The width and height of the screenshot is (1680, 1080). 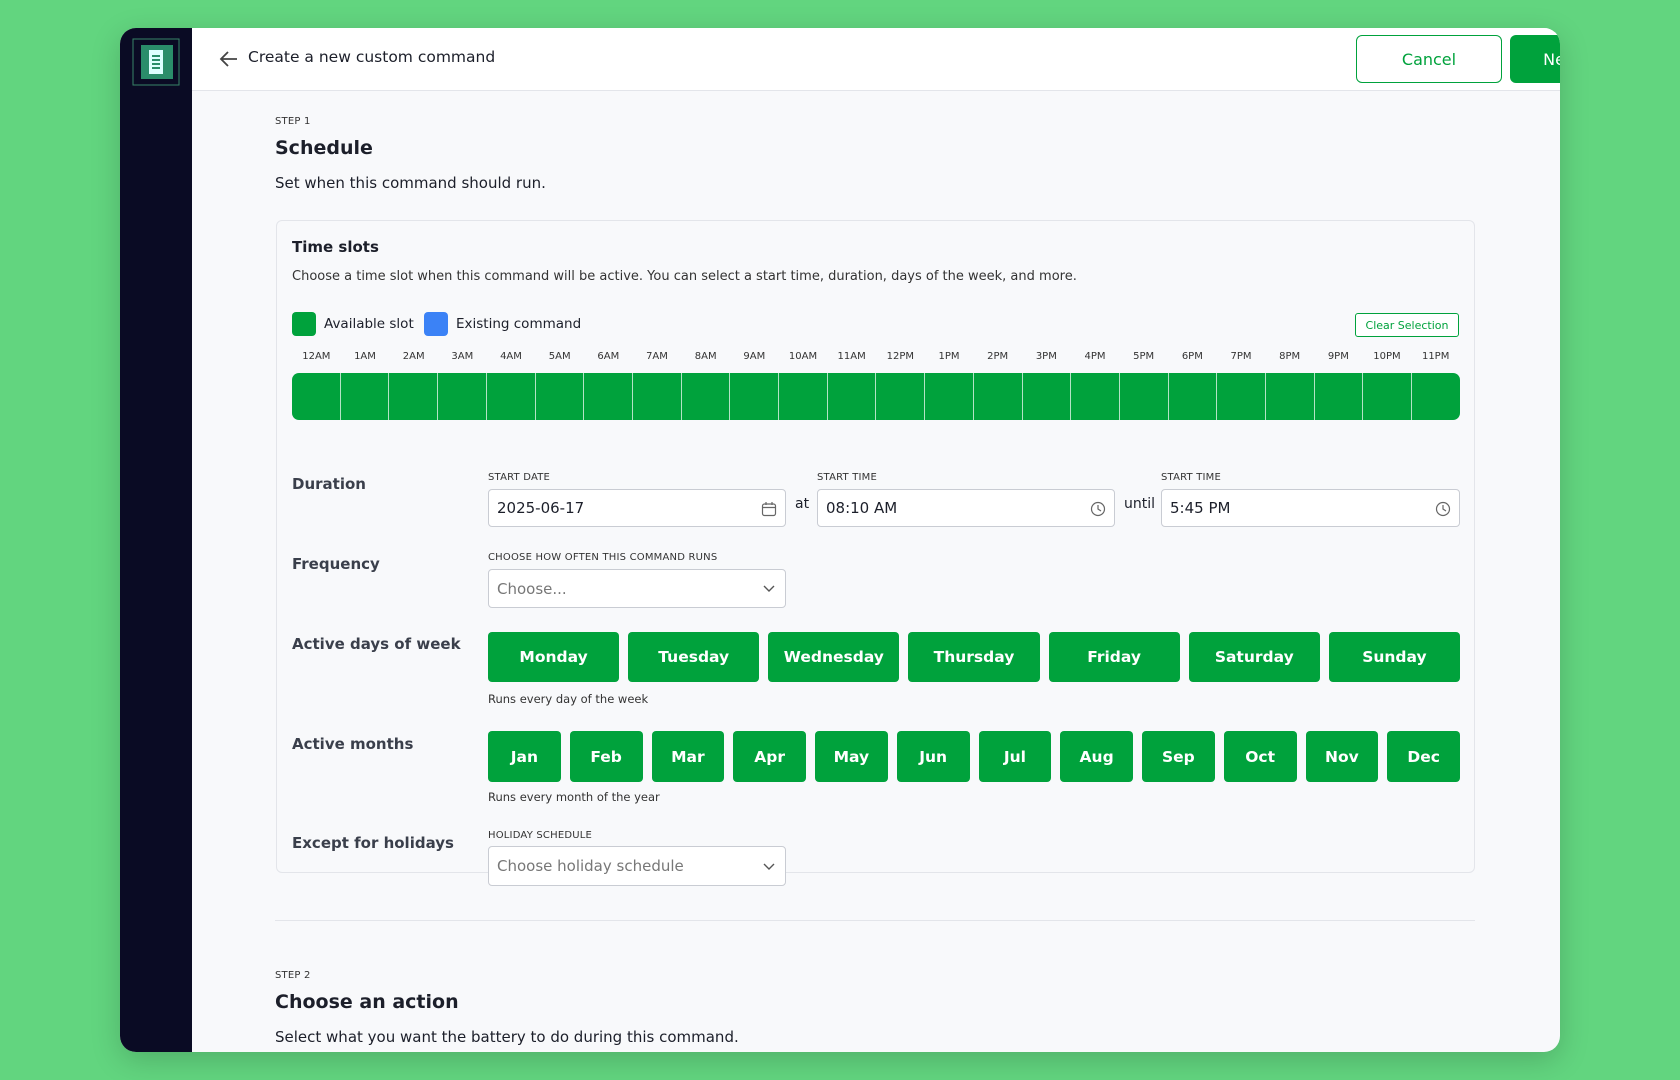 What do you see at coordinates (1260, 756) in the screenshot?
I see `month-button: Oct` at bounding box center [1260, 756].